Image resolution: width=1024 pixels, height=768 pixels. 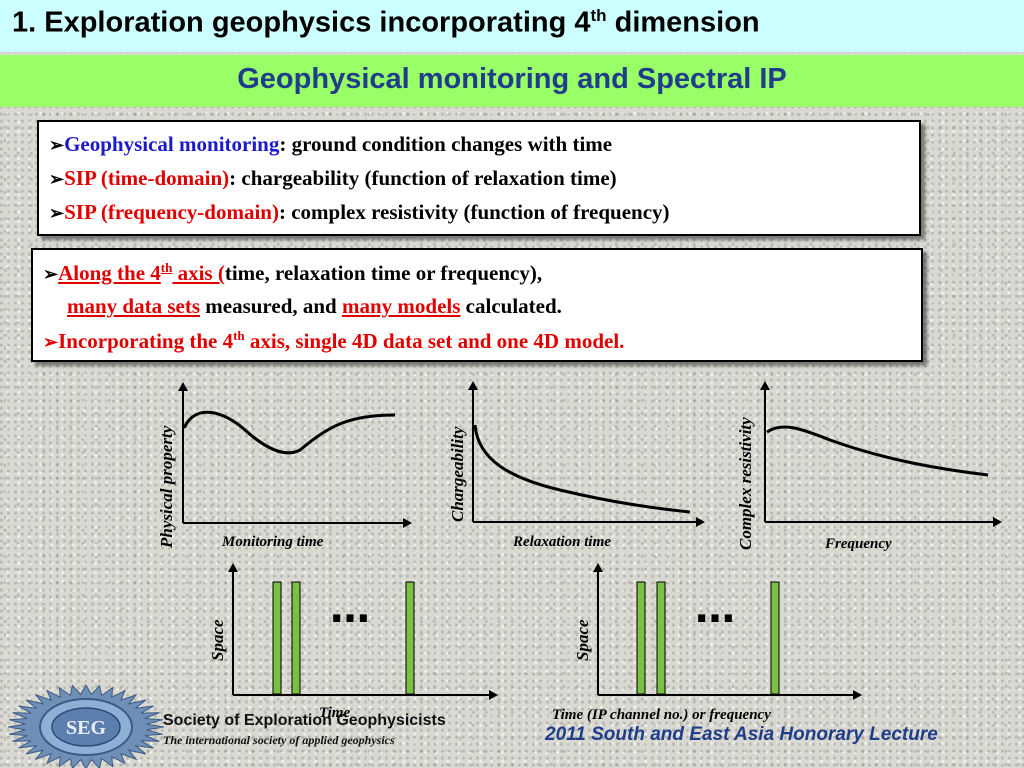 I want to click on section-time: … Space Time, so click(x=353, y=642).